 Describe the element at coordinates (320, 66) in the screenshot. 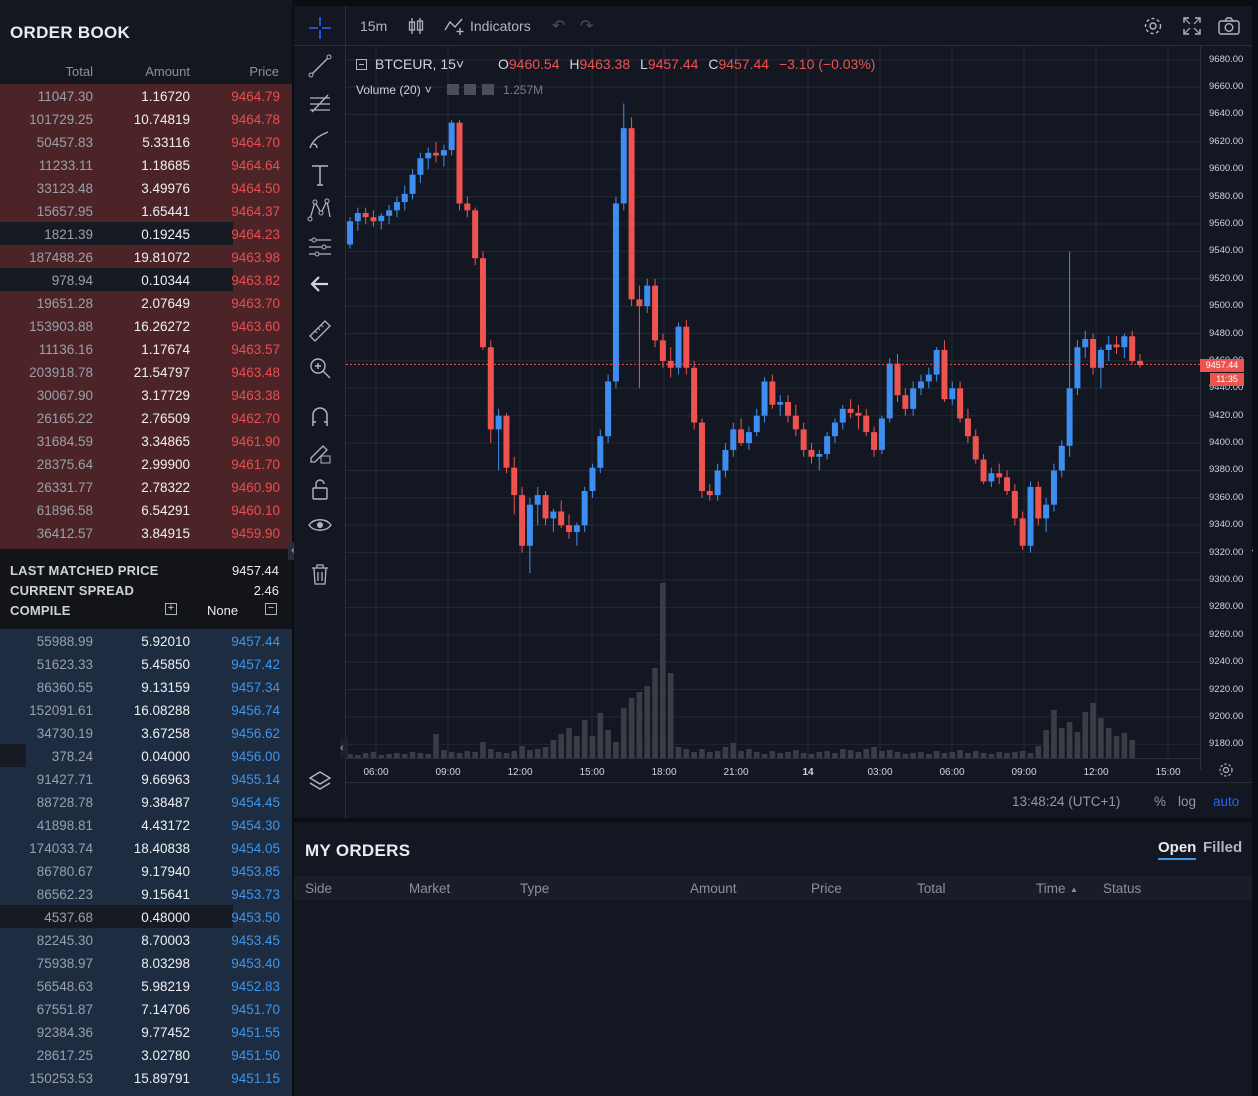

I see `trend-line-icon` at that location.